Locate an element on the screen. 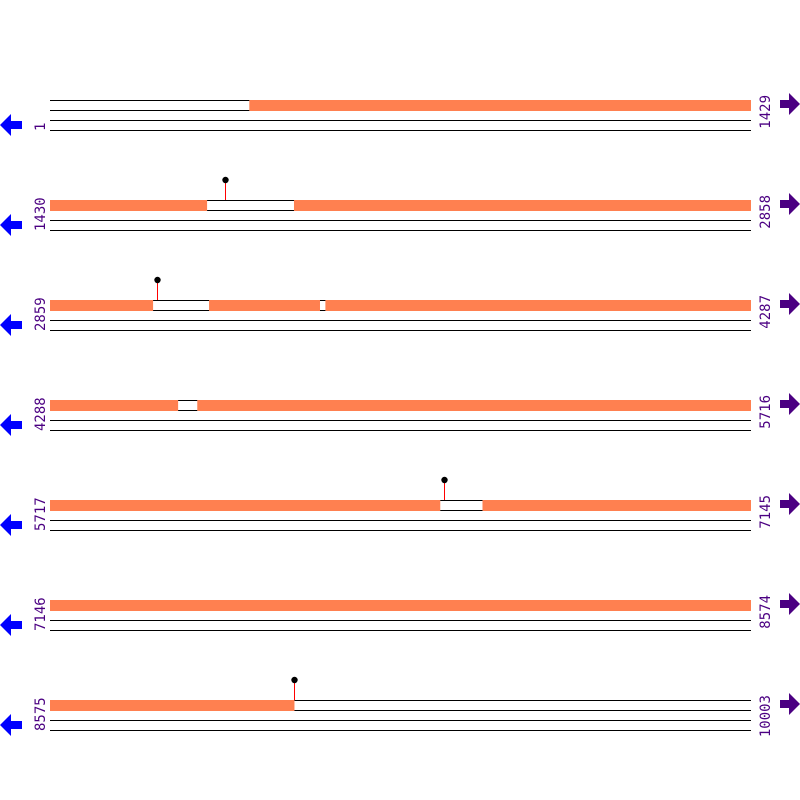 The height and width of the screenshot is (800, 800). sequence-row: 2859 4287 is located at coordinates (400, 306).